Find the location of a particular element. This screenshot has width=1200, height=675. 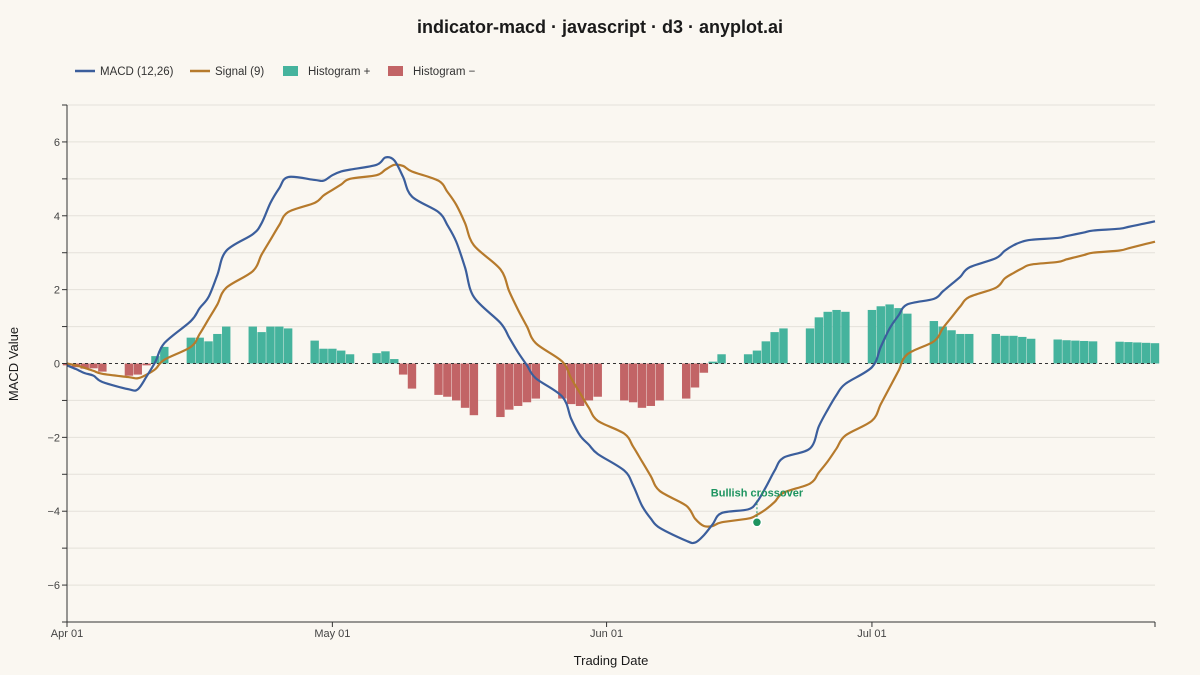

crossover-marker is located at coordinates (757, 522).